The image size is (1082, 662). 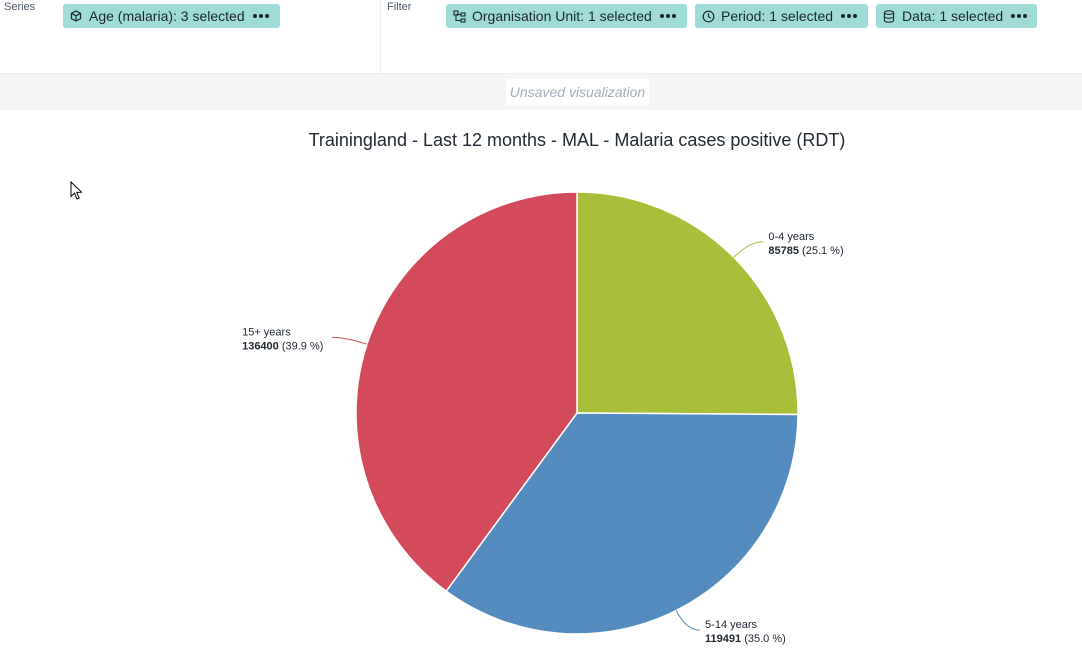 I want to click on data-chip-menu-icon, so click(x=1019, y=16).